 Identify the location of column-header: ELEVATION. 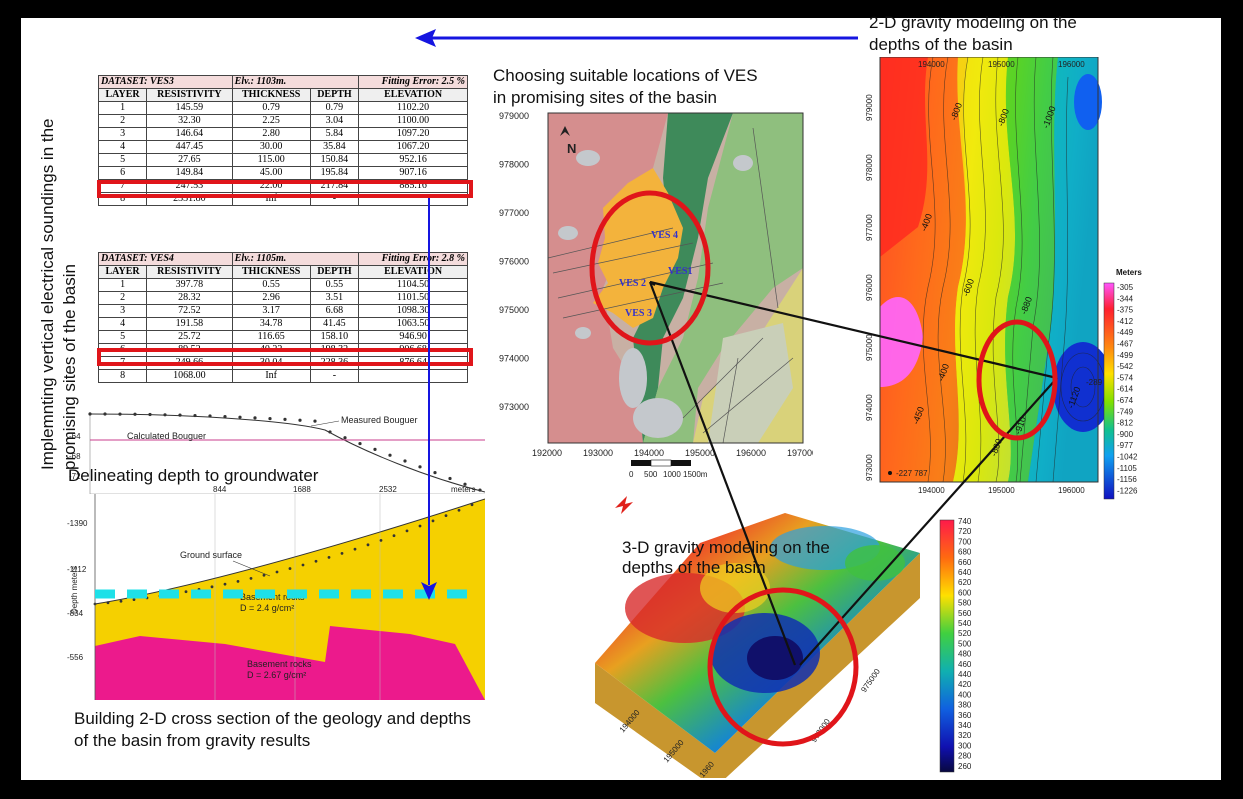
(413, 272).